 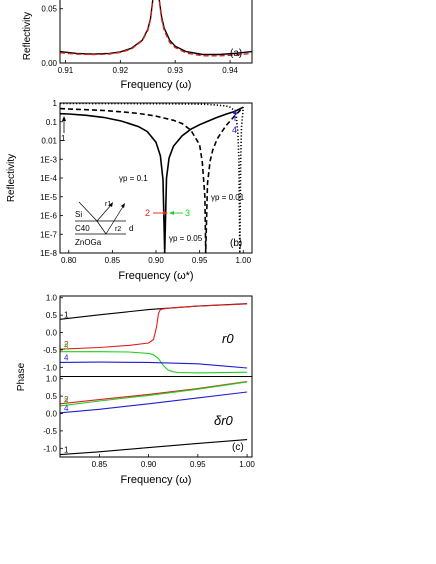 I want to click on panel-b-xtick-label: 0.95, so click(x=200, y=260).